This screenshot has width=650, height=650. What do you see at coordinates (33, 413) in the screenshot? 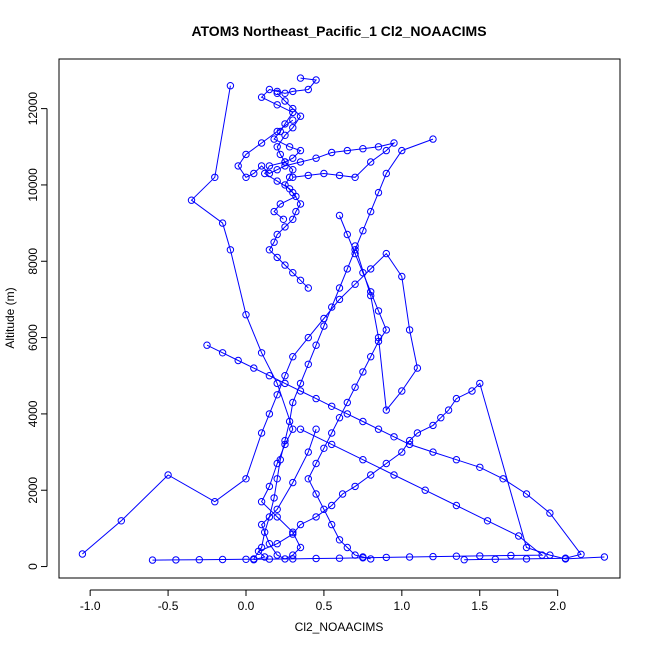
I see `y-tick-label: 4000` at bounding box center [33, 413].